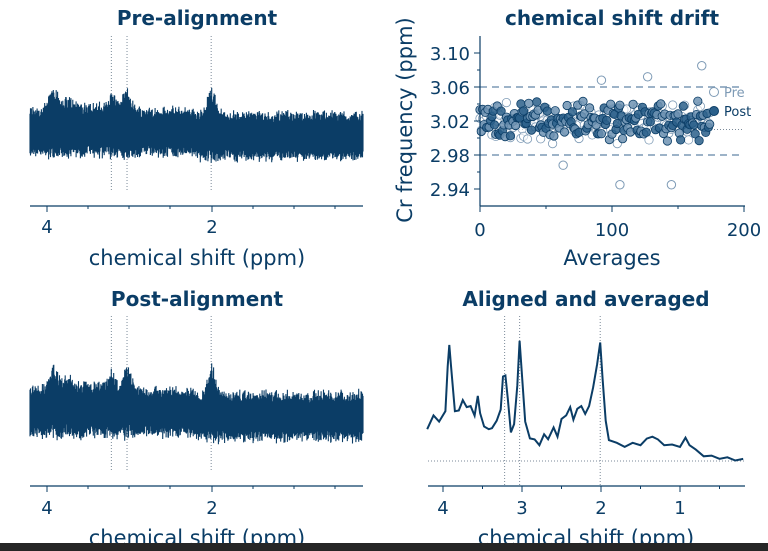 The height and width of the screenshot is (551, 768). Describe the element at coordinates (611, 258) in the screenshot. I see `drift-xlabel: Averages` at that location.